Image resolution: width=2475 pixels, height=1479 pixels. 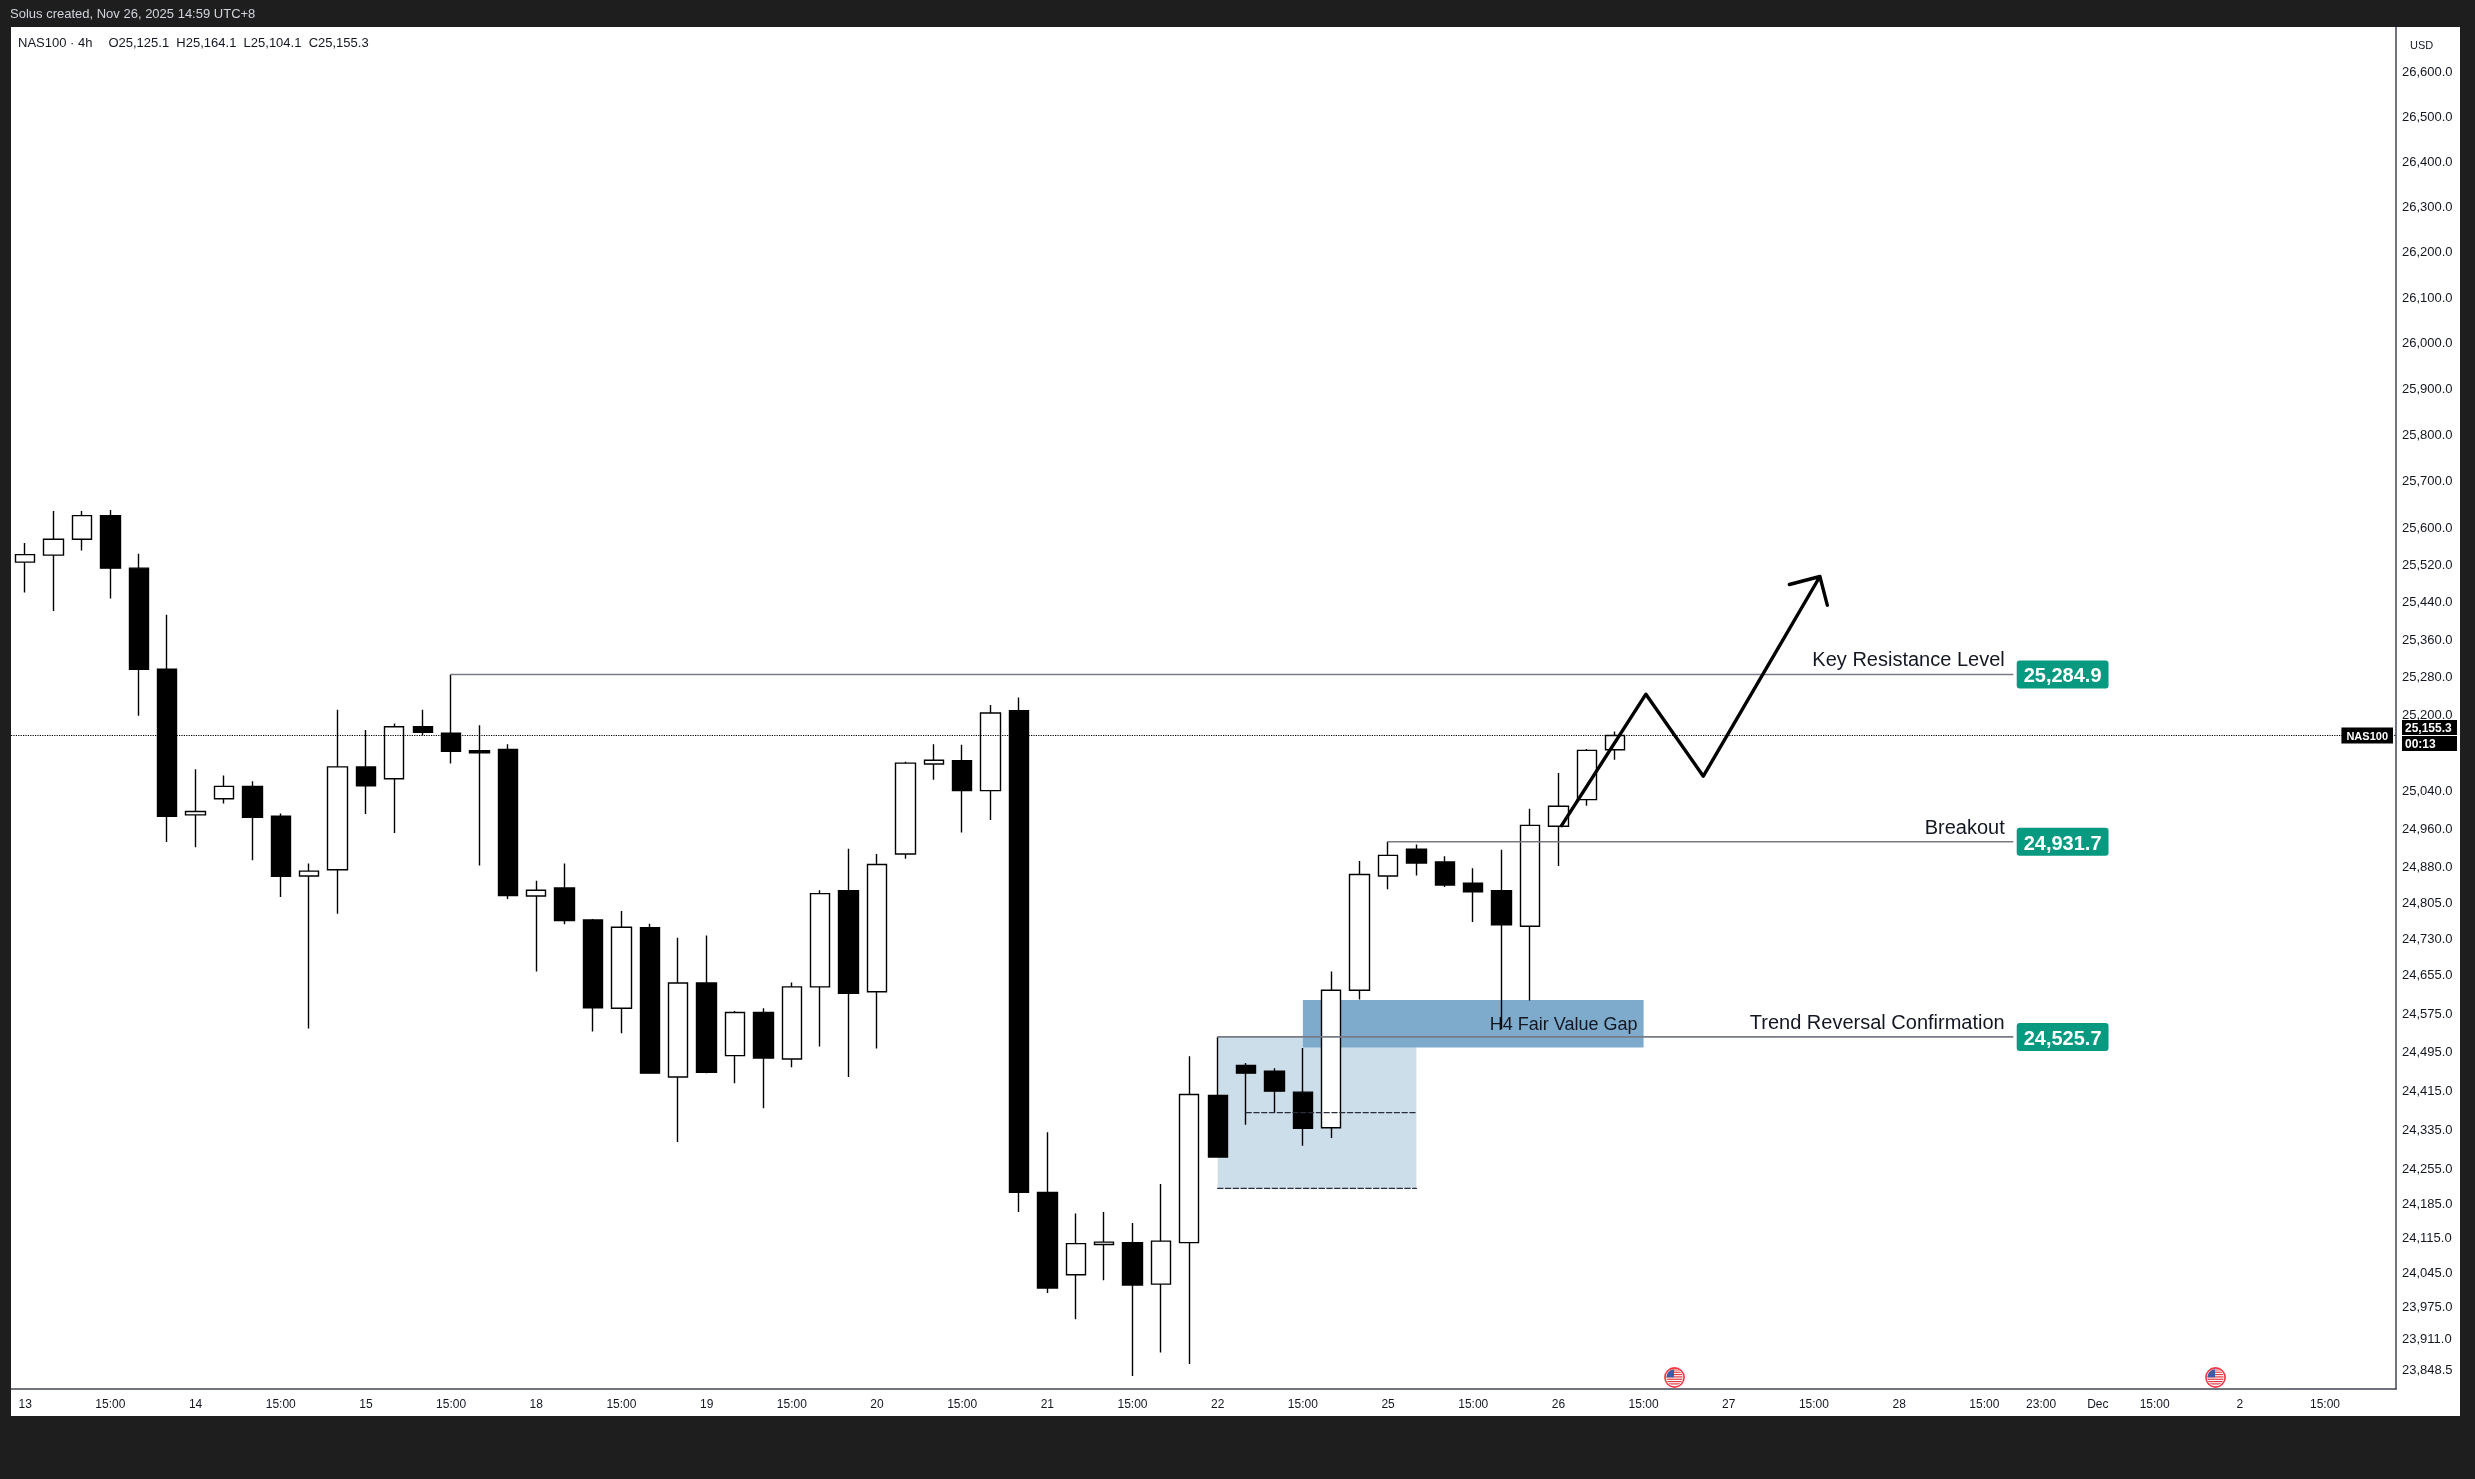 What do you see at coordinates (2041, 1404) in the screenshot?
I see `x-tick-label: 23:00` at bounding box center [2041, 1404].